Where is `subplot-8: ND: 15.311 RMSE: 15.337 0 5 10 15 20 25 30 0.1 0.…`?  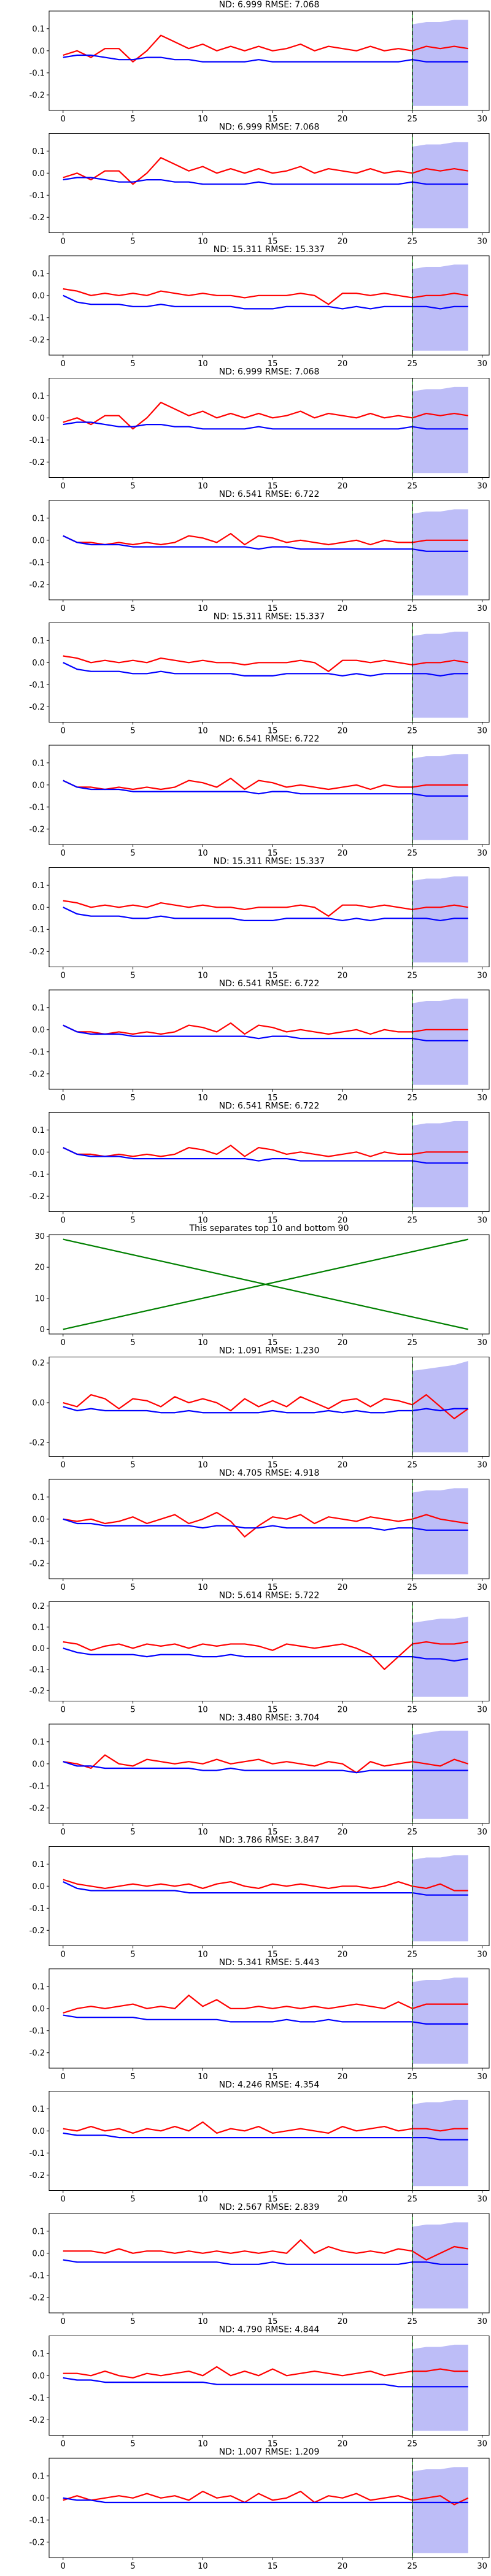 subplot-8: ND: 15.311 RMSE: 15.337 0 5 10 15 20 25 30 0.1 0.… is located at coordinates (260, 919).